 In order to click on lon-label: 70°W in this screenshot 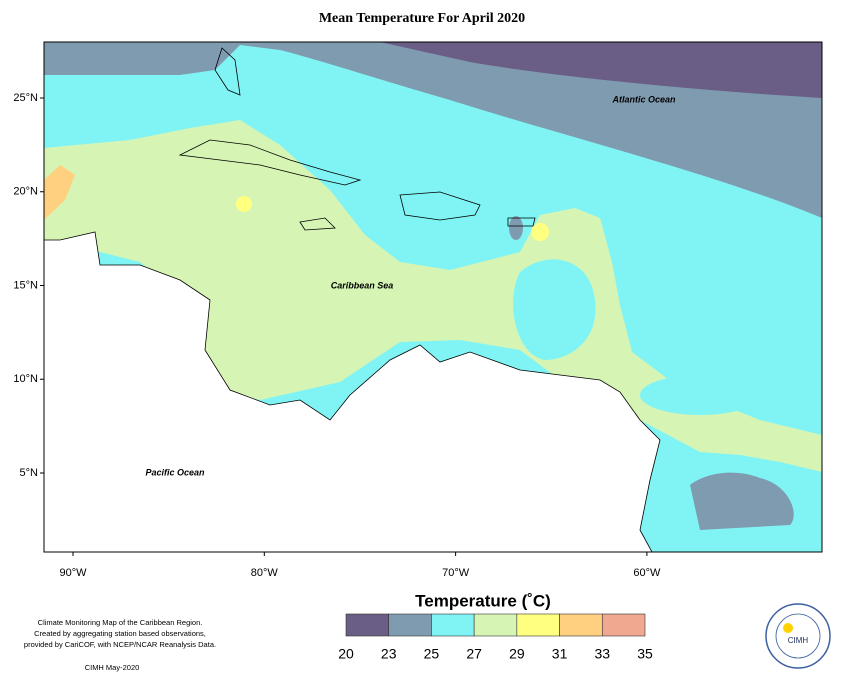, I will do `click(456, 573)`.